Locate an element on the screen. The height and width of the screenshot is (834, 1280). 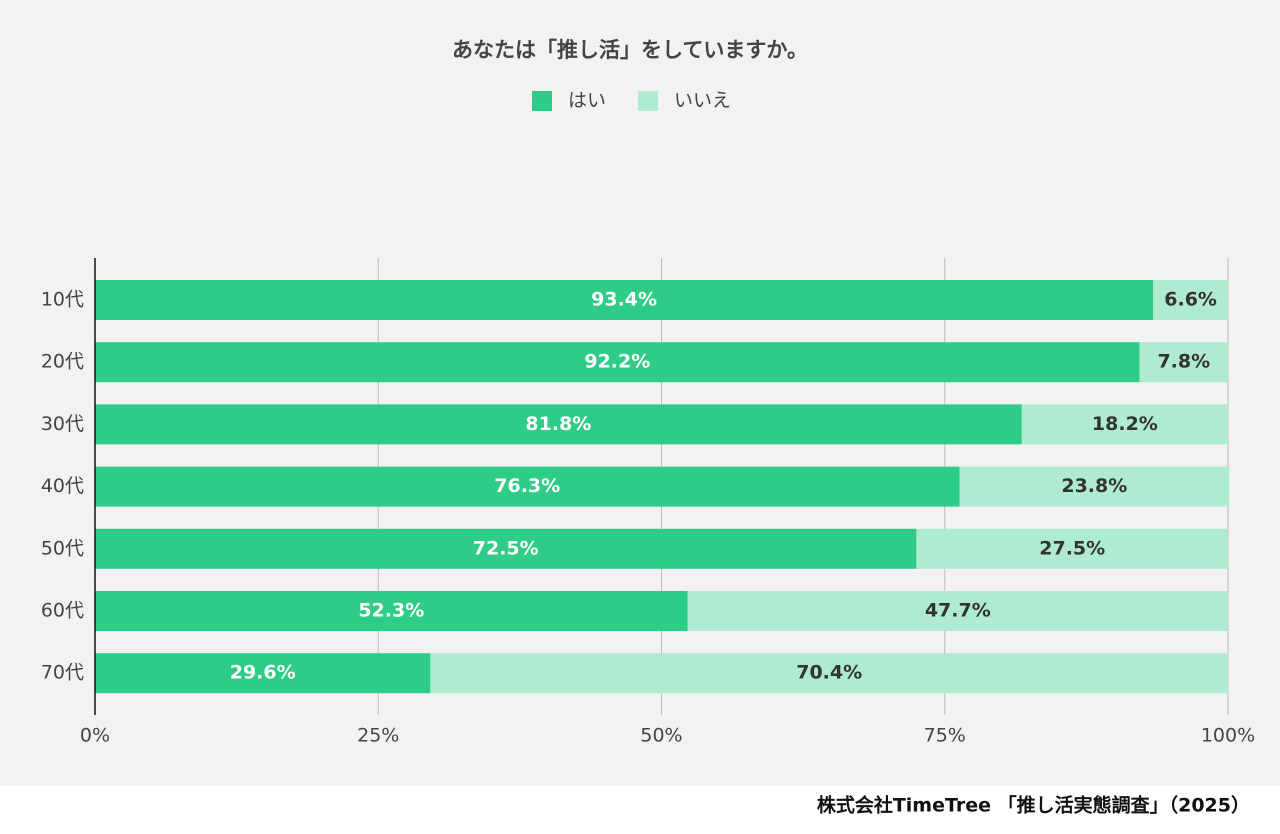
x-tick-label: 100% is located at coordinates (1228, 736).